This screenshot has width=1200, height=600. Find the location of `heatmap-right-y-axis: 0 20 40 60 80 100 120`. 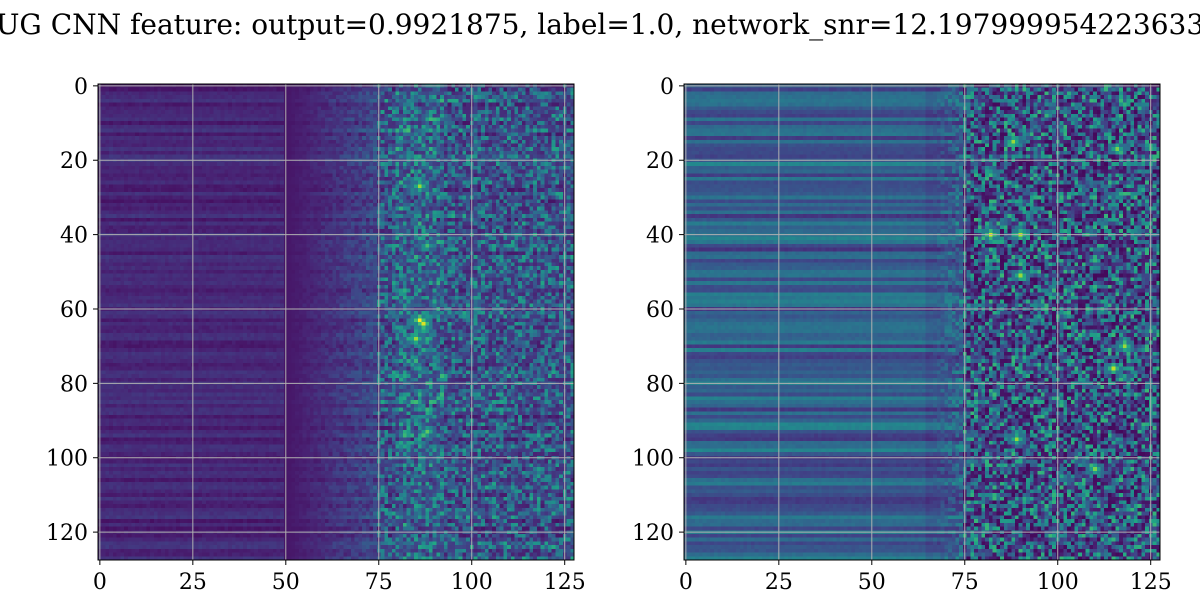

heatmap-right-y-axis: 0 20 40 60 80 100 120 is located at coordinates (658, 310).